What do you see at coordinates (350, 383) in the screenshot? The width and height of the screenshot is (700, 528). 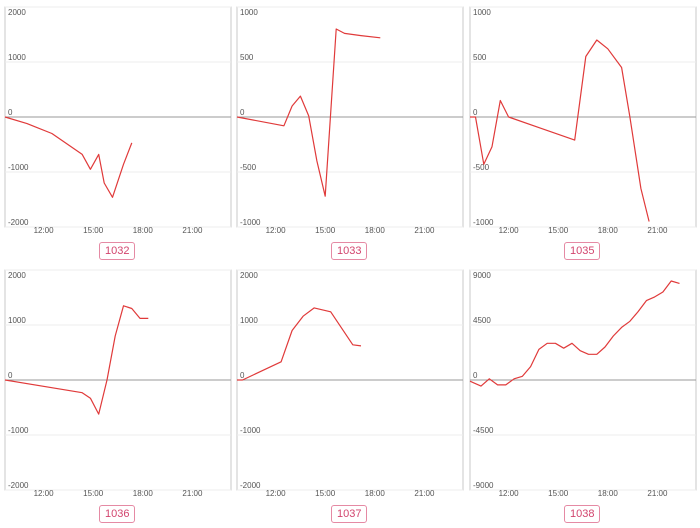 I see `line-chart-1037: 2000 1000 0 -1000 -2000 12:00 15:00 18:00 21:00` at bounding box center [350, 383].